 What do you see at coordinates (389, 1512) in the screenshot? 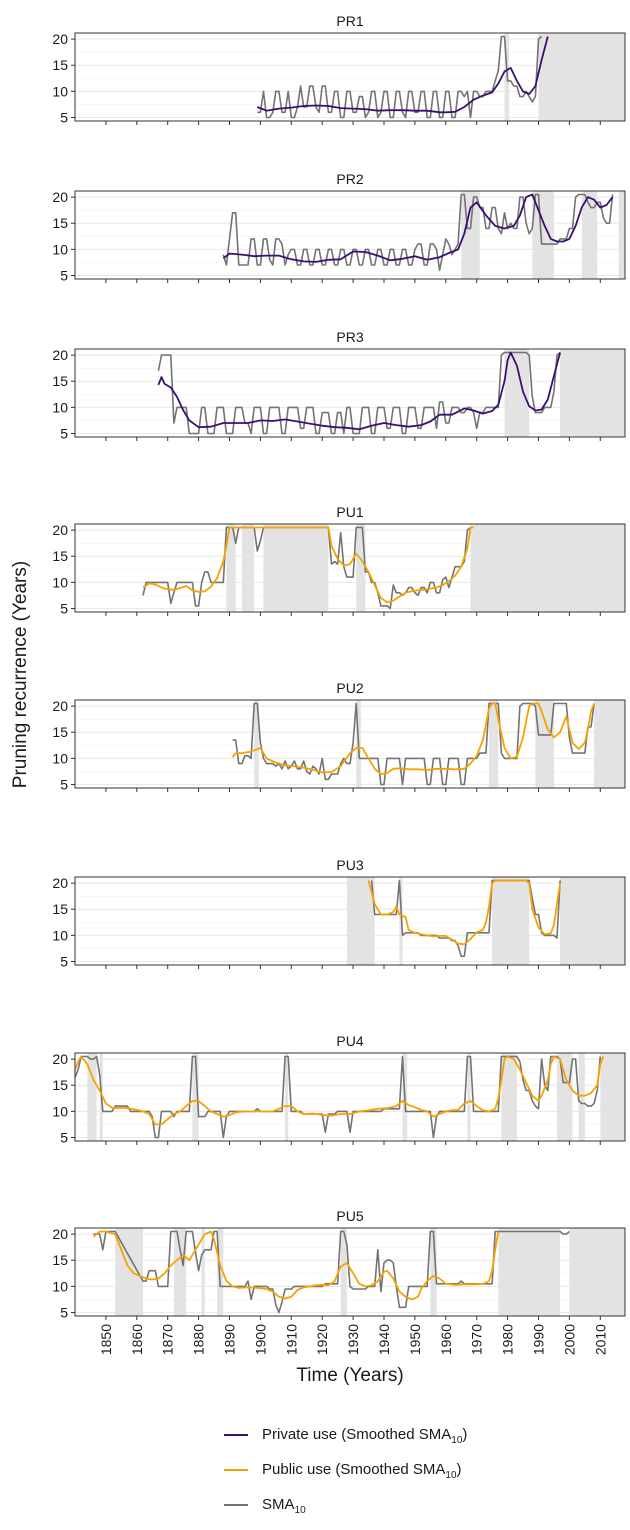
I see `legend-item-sma: SMA10` at bounding box center [389, 1512].